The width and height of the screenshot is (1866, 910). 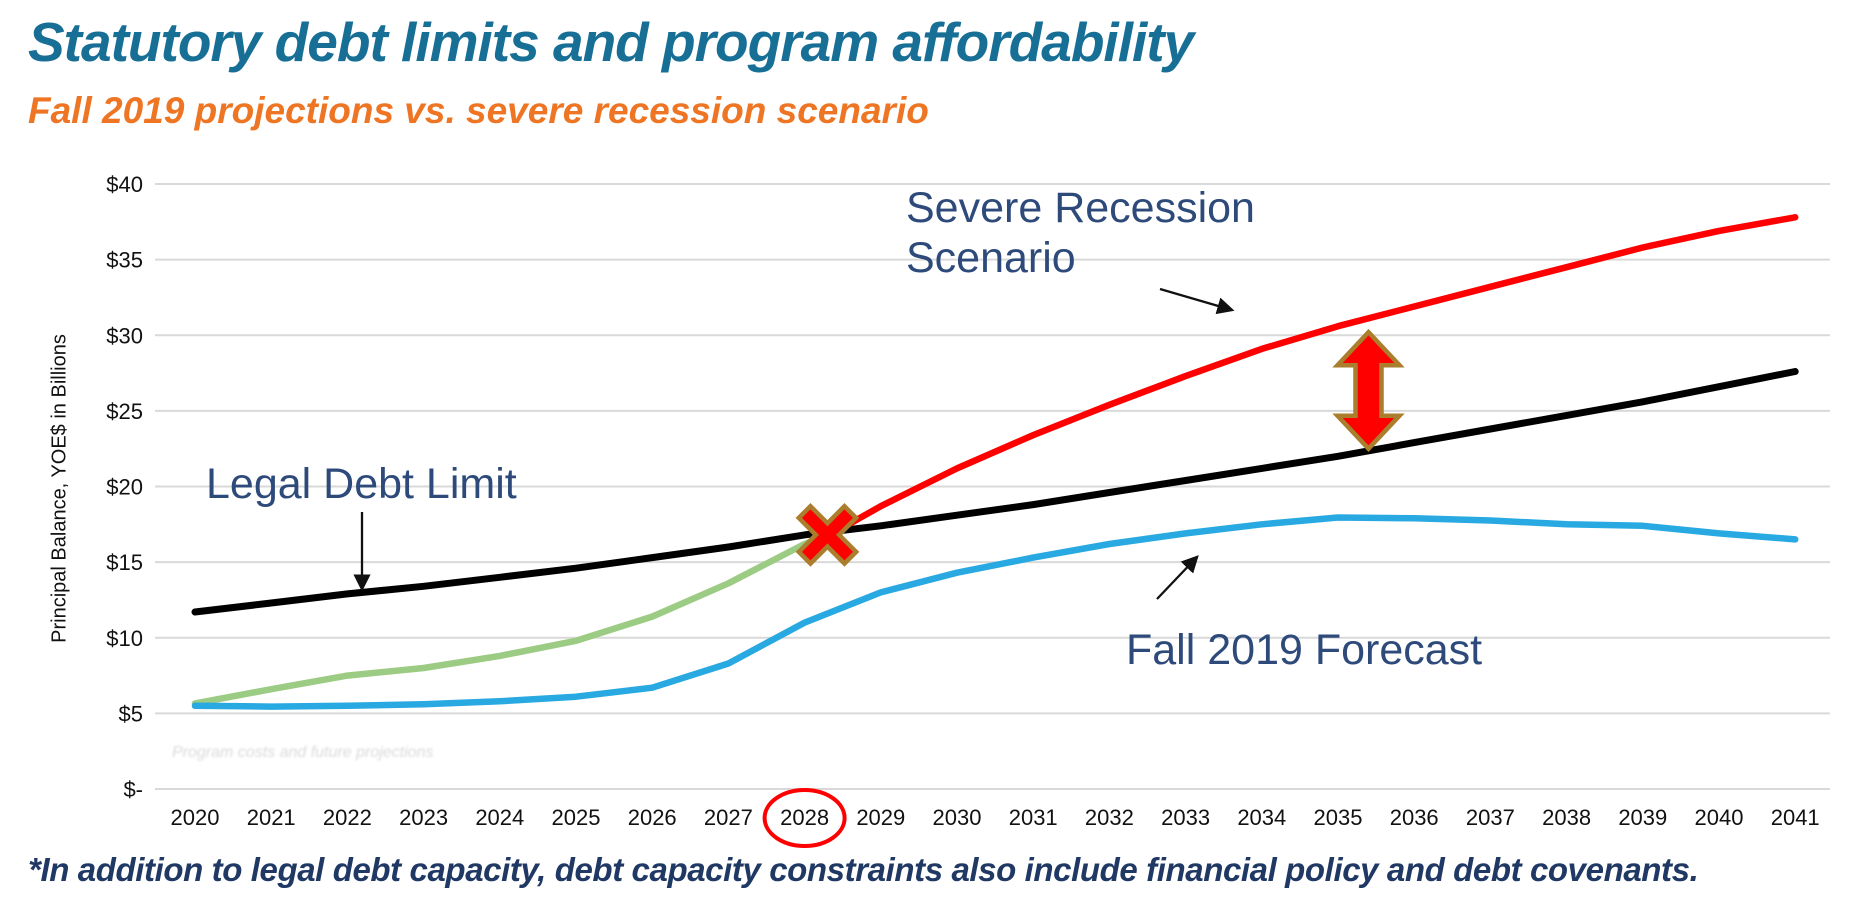 I want to click on x-tick-label: 2024, so click(x=499, y=817).